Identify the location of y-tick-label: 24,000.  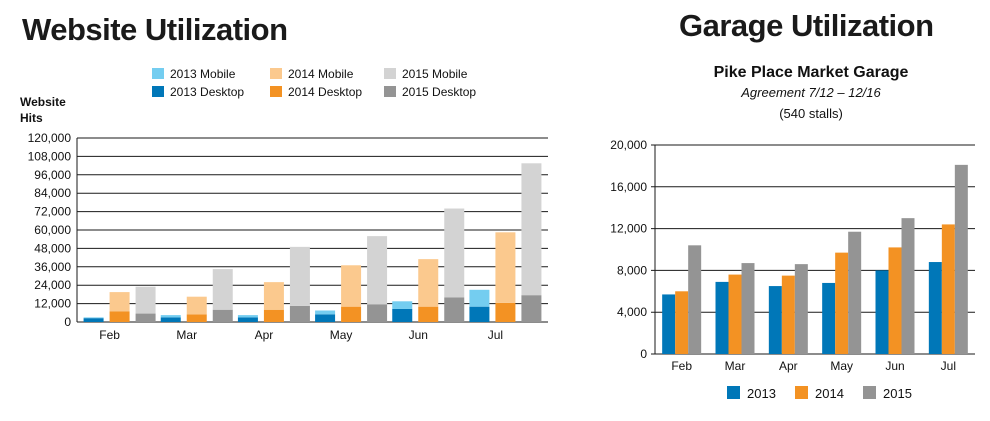
(52, 285).